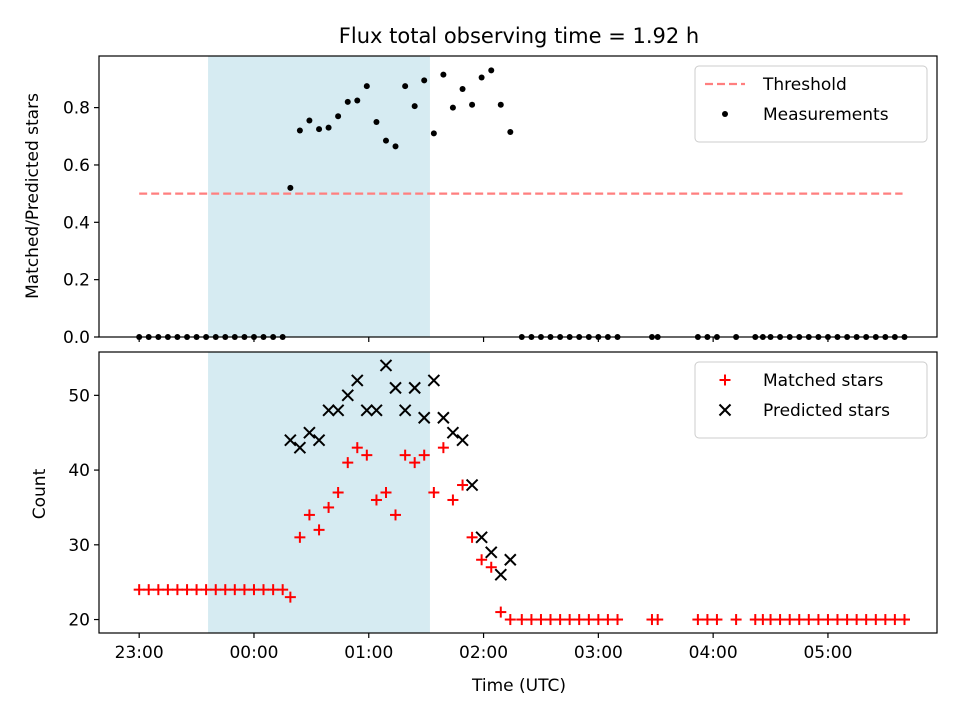 The width and height of the screenshot is (960, 720). What do you see at coordinates (827, 653) in the screenshot?
I see `x-tick-label-6: 05:00` at bounding box center [827, 653].